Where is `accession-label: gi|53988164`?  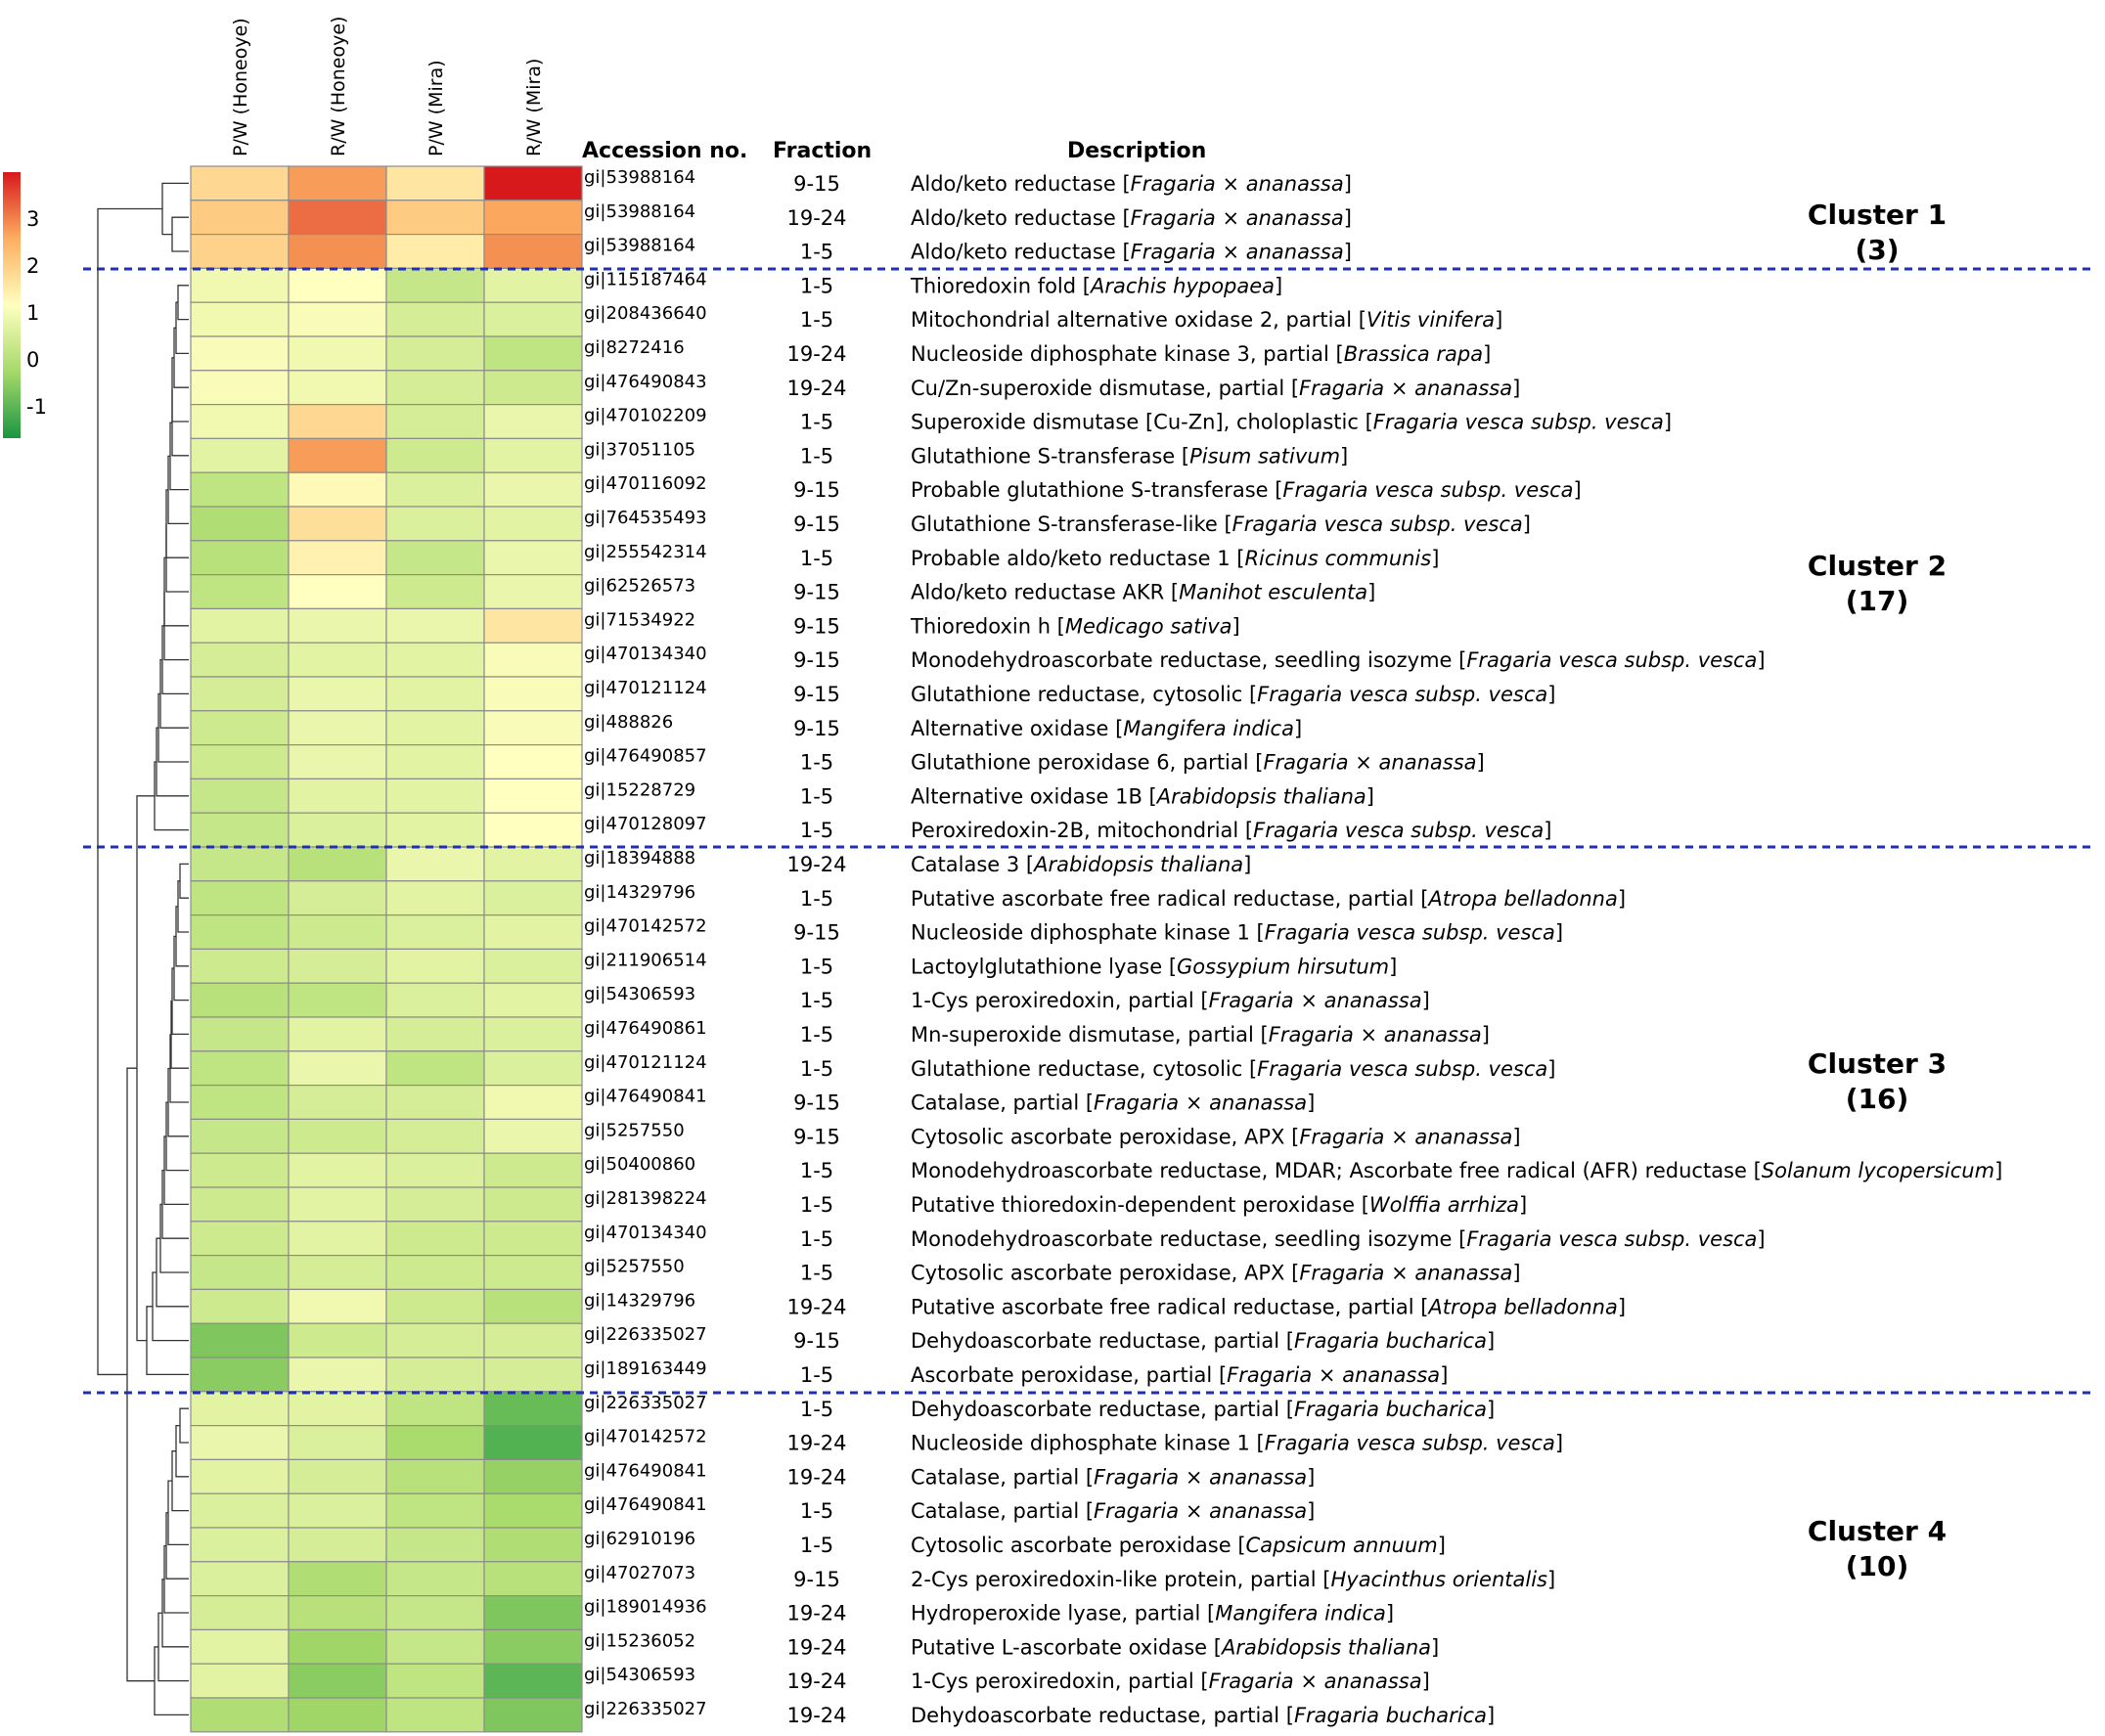 accession-label: gi|53988164 is located at coordinates (639, 246).